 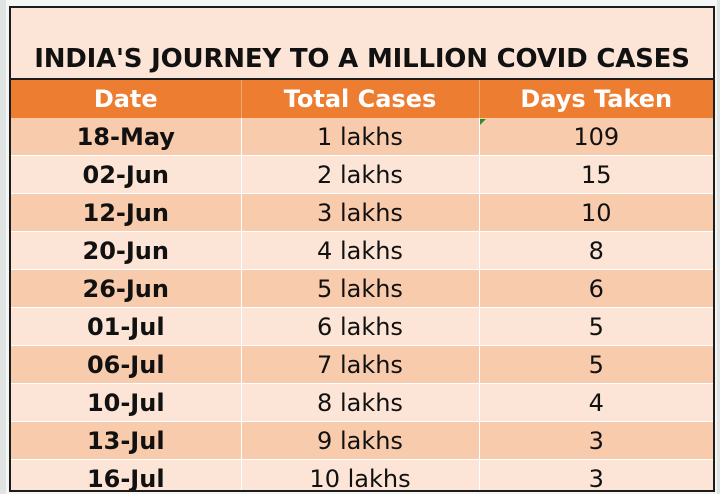 I want to click on total-cases-cell: 6 lakhs, so click(x=360, y=326).